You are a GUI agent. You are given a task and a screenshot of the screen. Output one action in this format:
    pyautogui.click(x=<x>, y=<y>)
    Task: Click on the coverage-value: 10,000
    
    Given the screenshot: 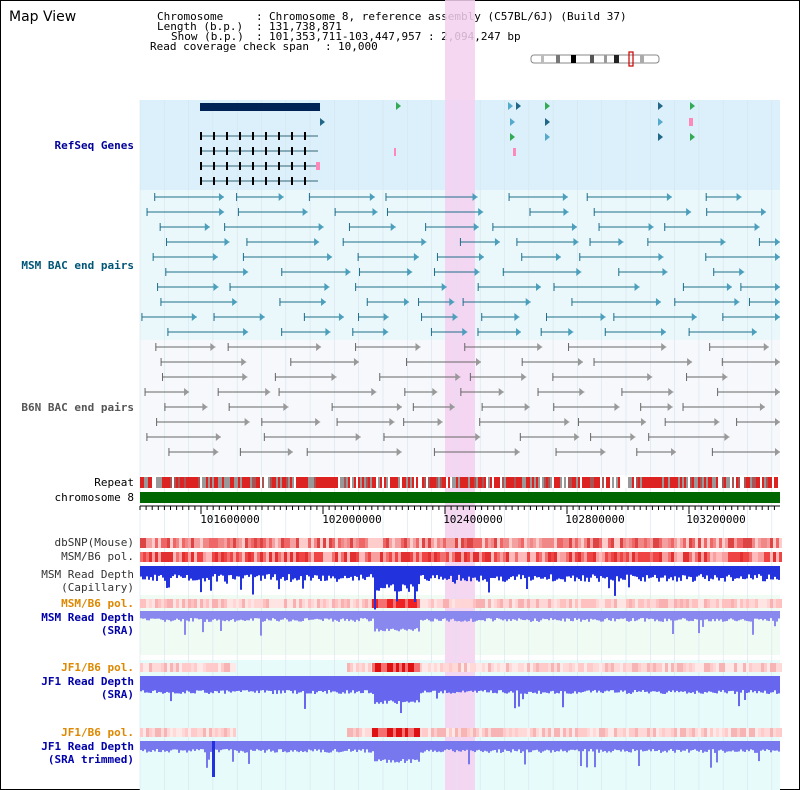 What is the action you would take?
    pyautogui.click(x=358, y=46)
    